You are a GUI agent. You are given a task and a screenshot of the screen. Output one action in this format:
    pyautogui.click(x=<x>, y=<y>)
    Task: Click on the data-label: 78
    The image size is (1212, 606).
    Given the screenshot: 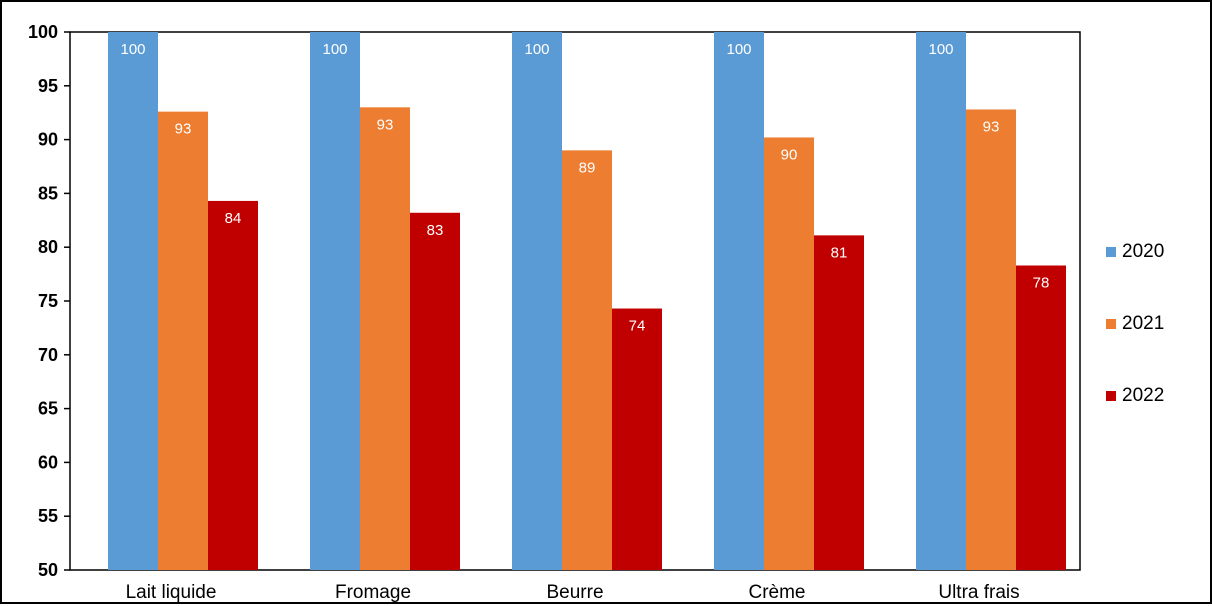 What is the action you would take?
    pyautogui.click(x=1041, y=282)
    